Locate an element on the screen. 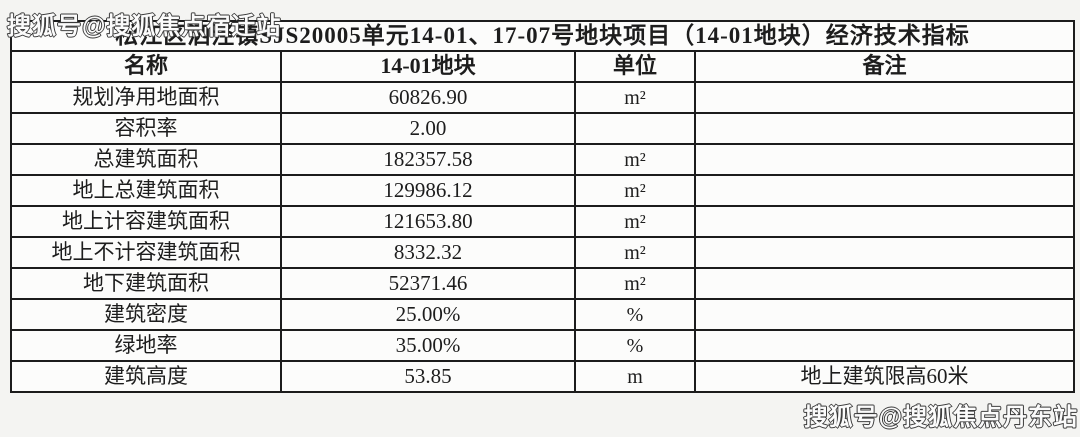 This screenshot has height=437, width=1080. table-row: 总建筑面积 182357.58 m² is located at coordinates (542, 159).